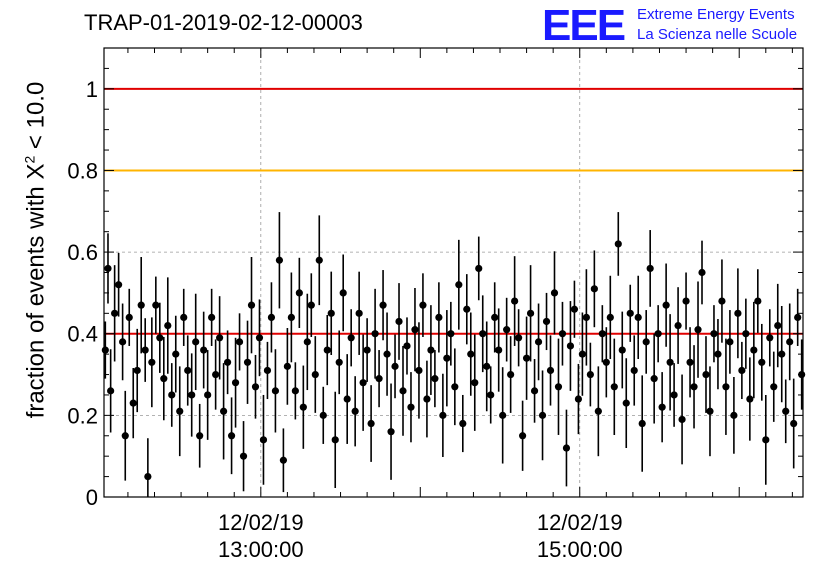 Image resolution: width=836 pixels, height=572 pixels. Describe the element at coordinates (82, 252) in the screenshot. I see `y-tick-label: 0.6` at that location.